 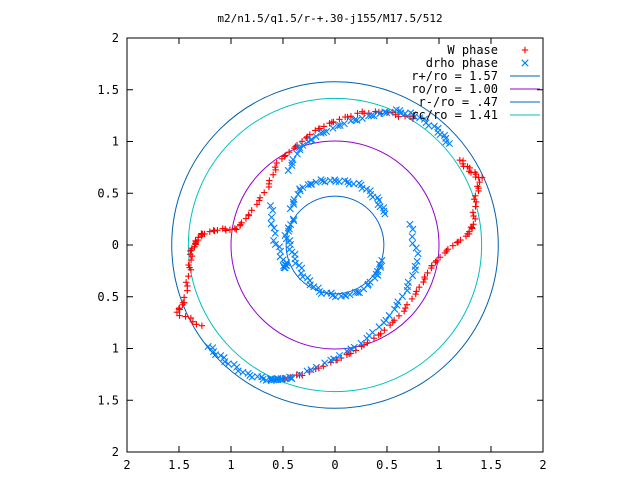 What do you see at coordinates (179, 465) in the screenshot?
I see `x-tick-label: 1.5` at bounding box center [179, 465].